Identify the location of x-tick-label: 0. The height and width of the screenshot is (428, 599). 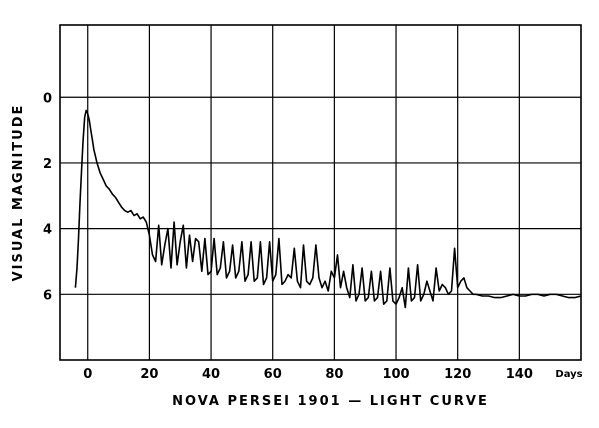
(87, 374).